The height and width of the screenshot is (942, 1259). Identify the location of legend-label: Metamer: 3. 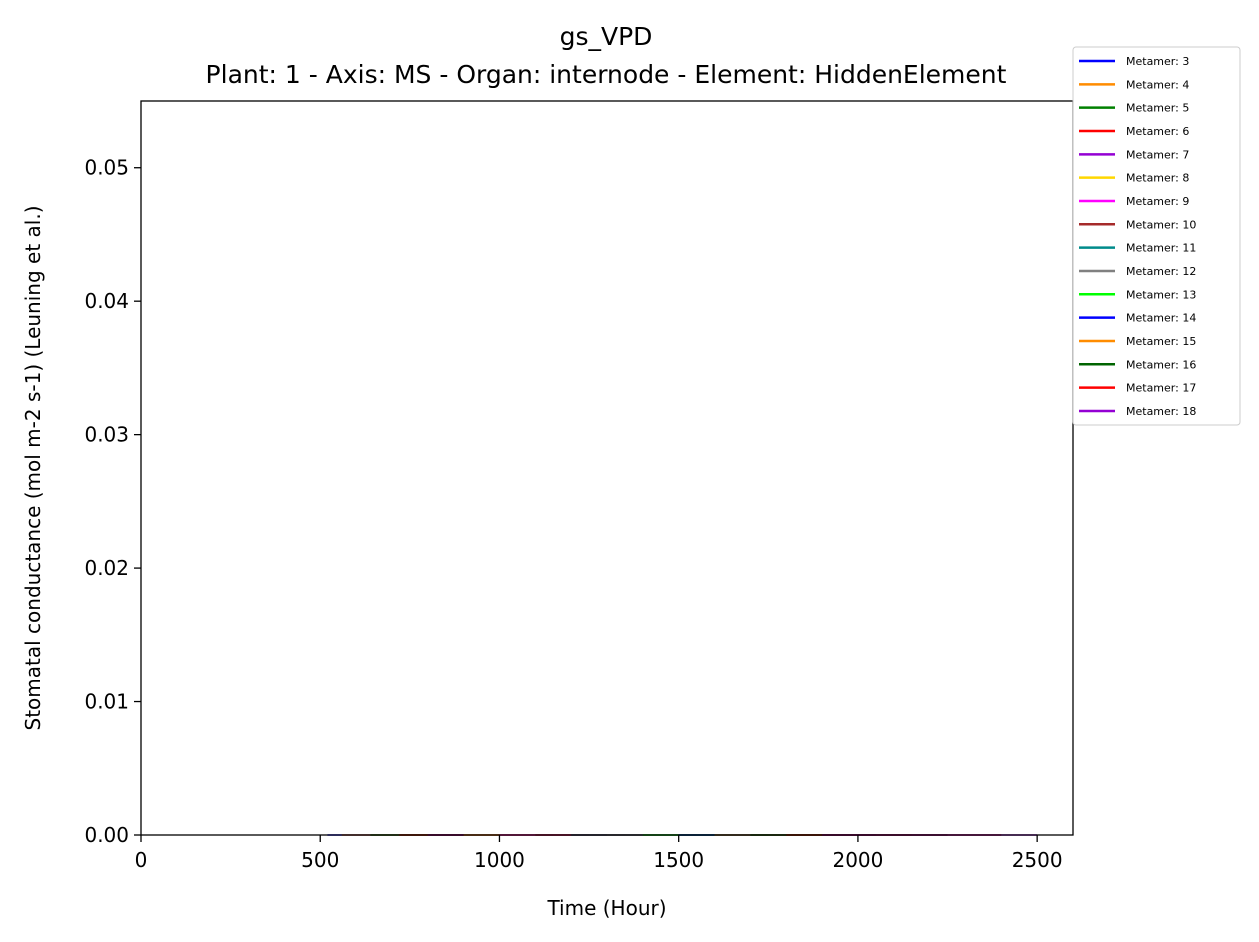
(1157, 61).